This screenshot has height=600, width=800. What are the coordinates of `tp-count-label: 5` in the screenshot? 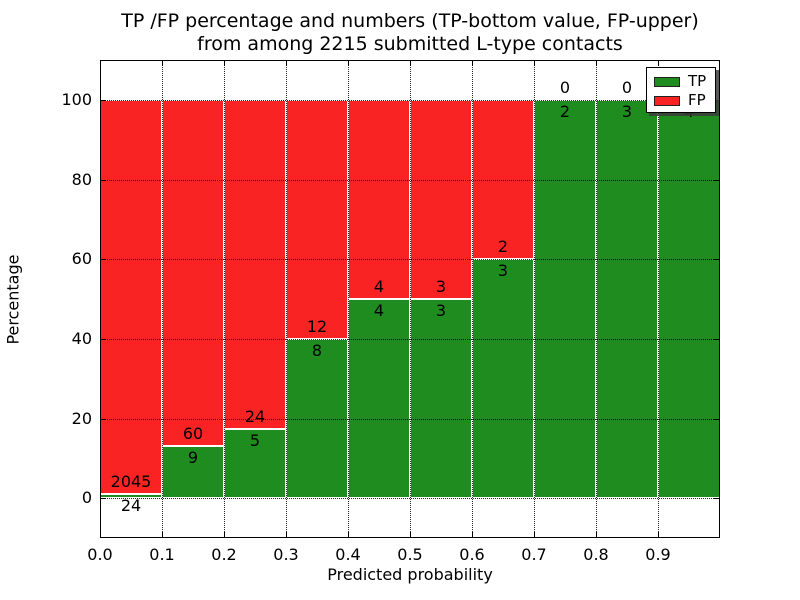 It's located at (255, 441).